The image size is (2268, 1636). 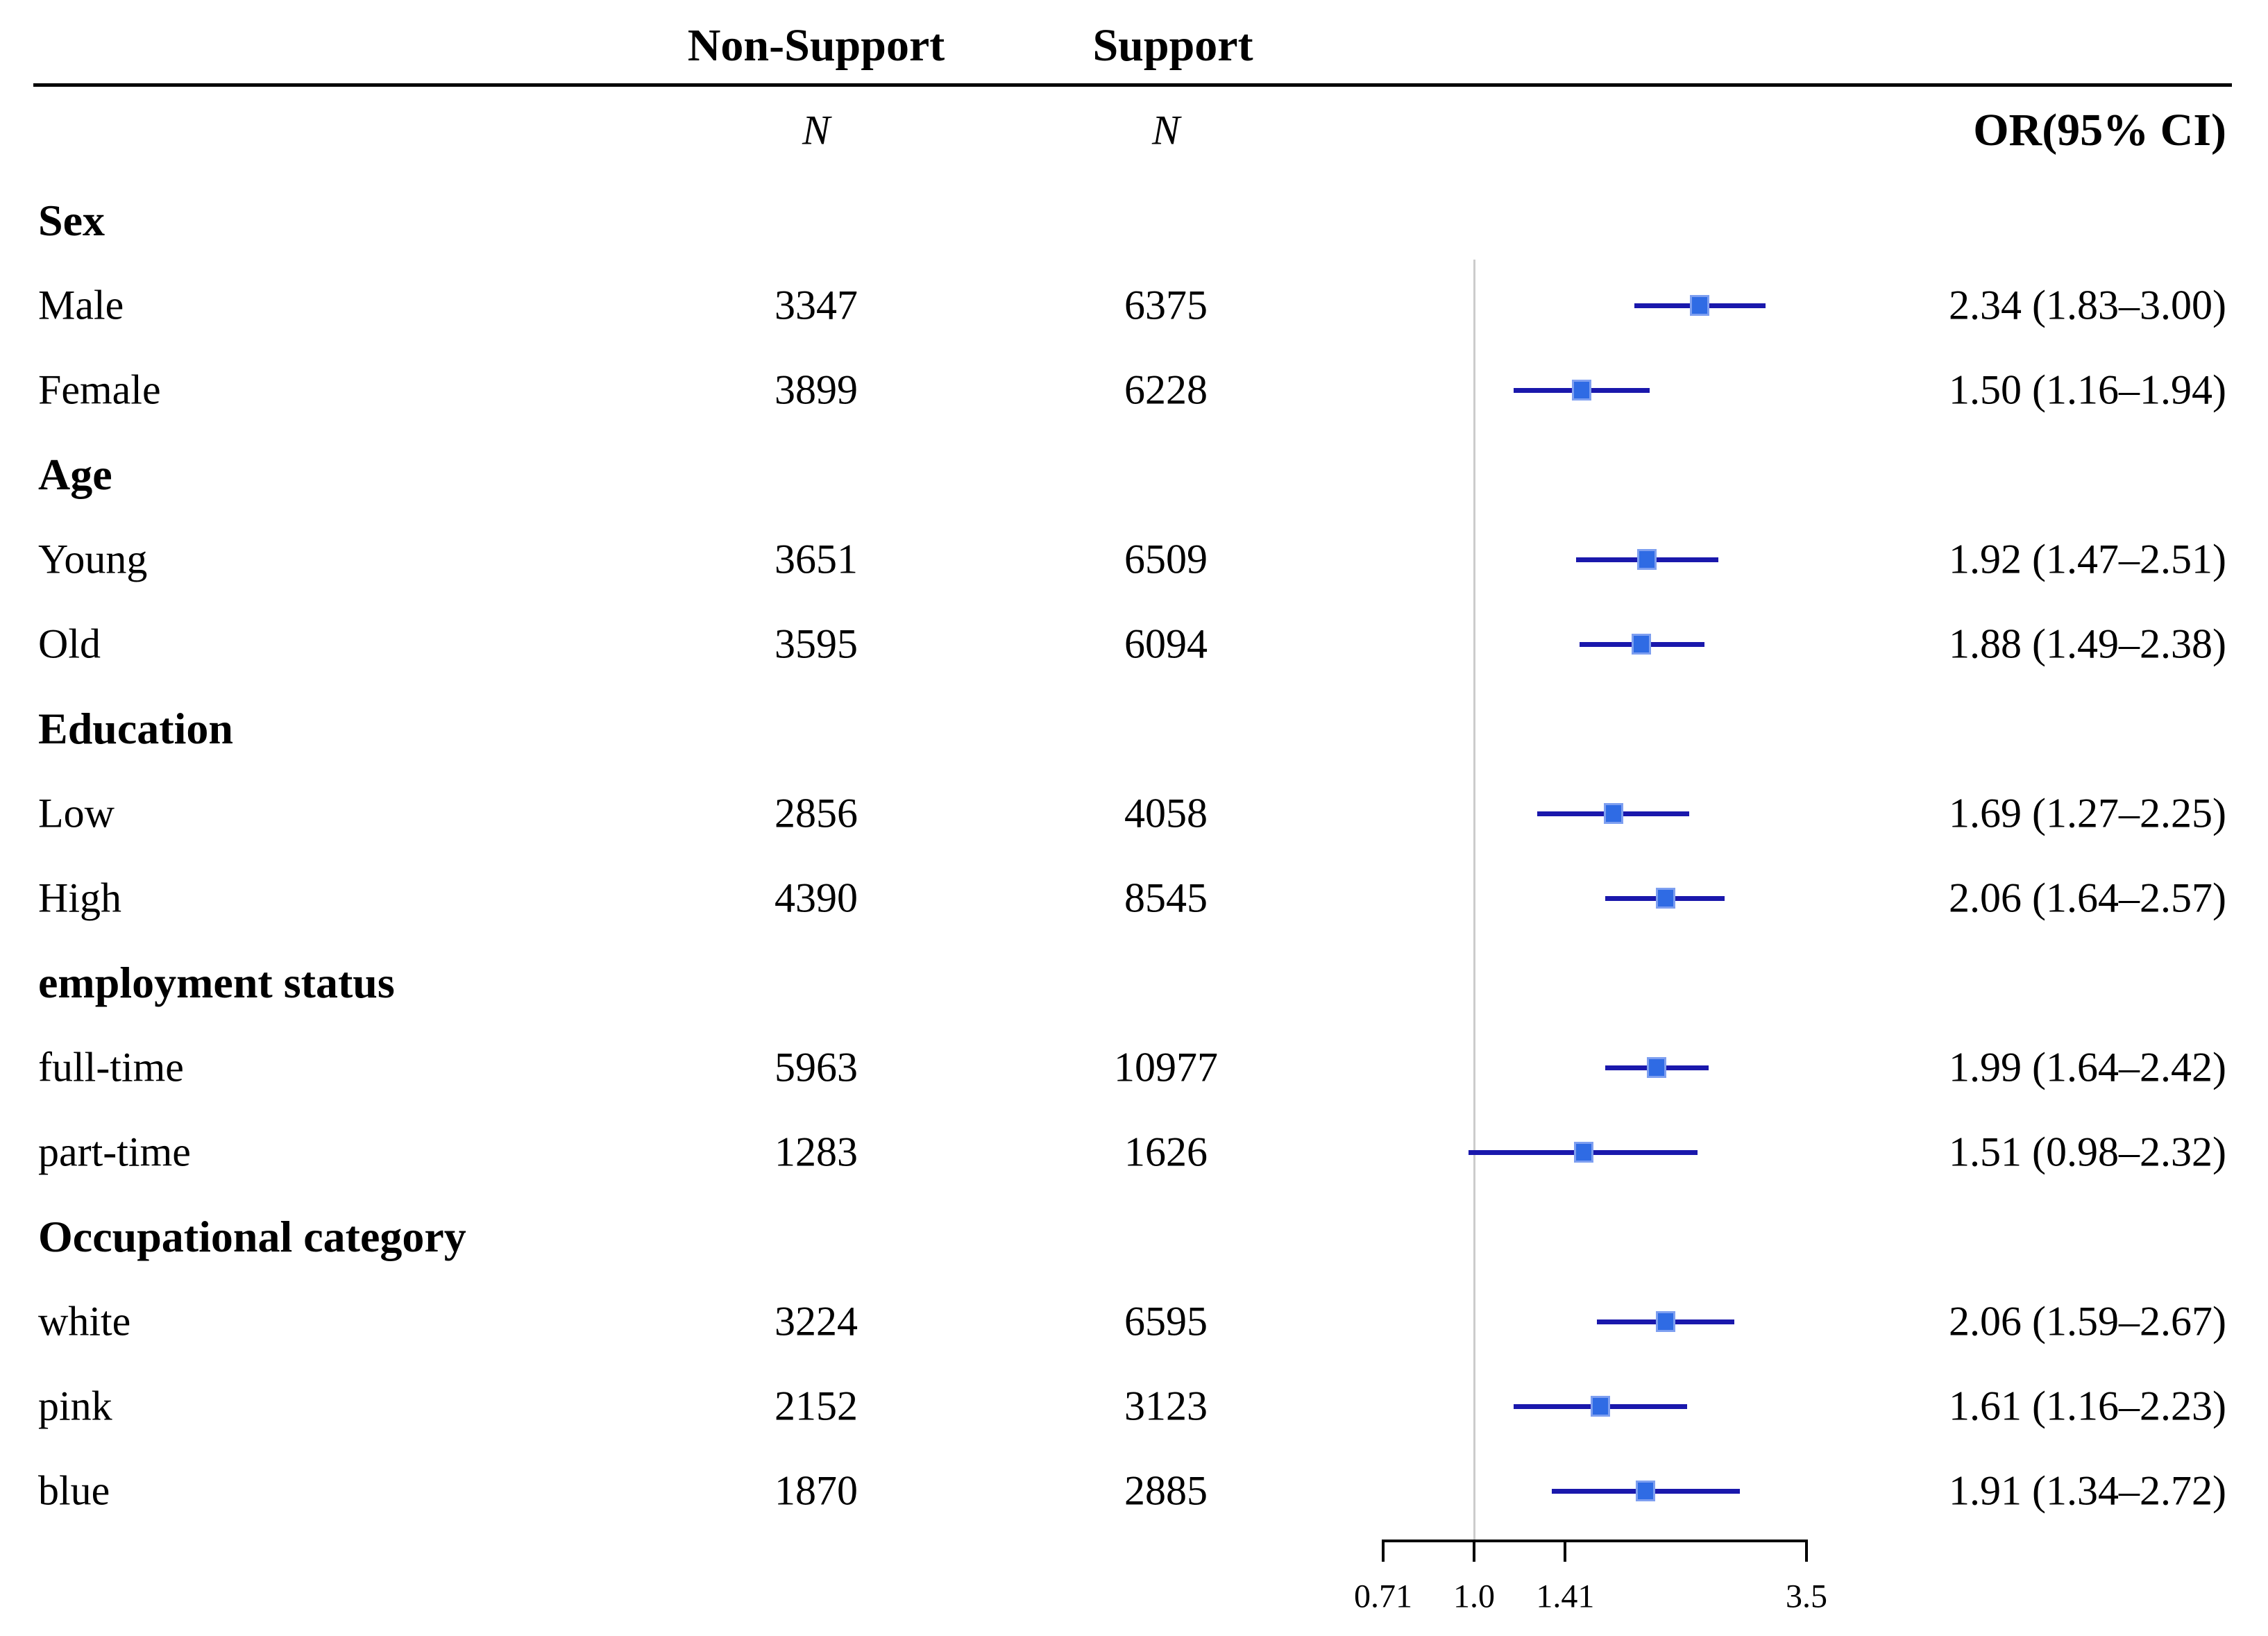 What do you see at coordinates (81, 305) in the screenshot?
I see `row-label: Male` at bounding box center [81, 305].